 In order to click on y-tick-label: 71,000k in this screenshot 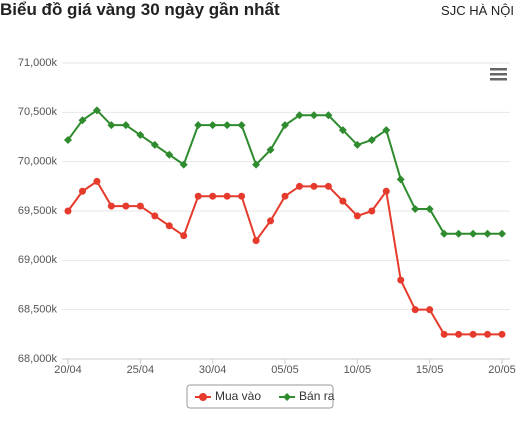, I will do `click(38, 63)`.